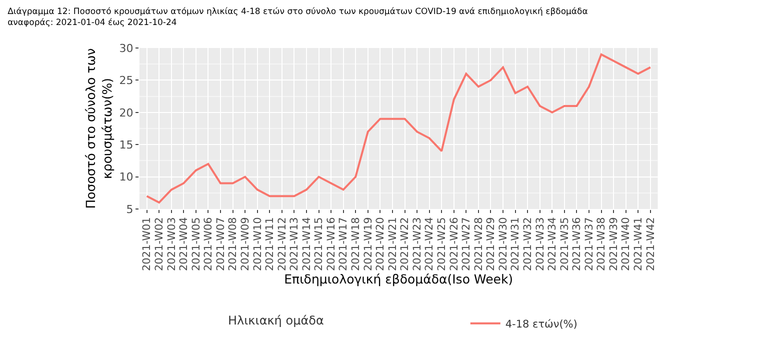 The height and width of the screenshot is (350, 759). What do you see at coordinates (130, 209) in the screenshot?
I see `y-tick-label: 5` at bounding box center [130, 209].